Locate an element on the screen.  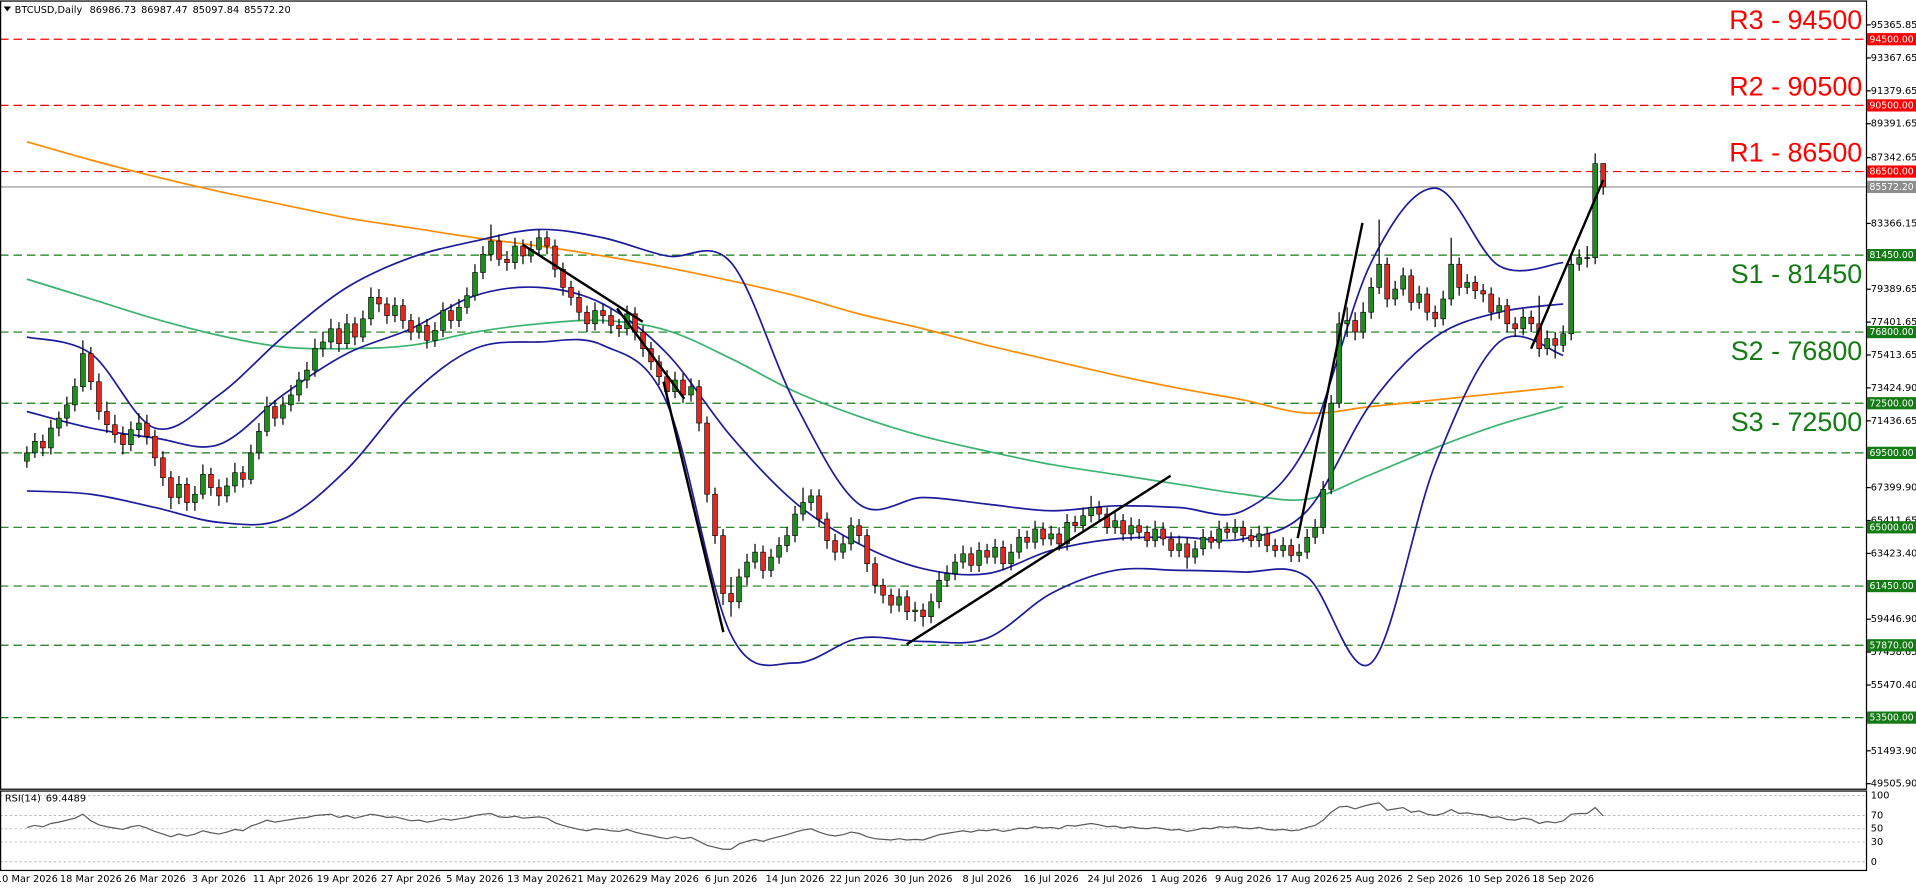
y-tick-label: 91379.65 is located at coordinates (1893, 91).